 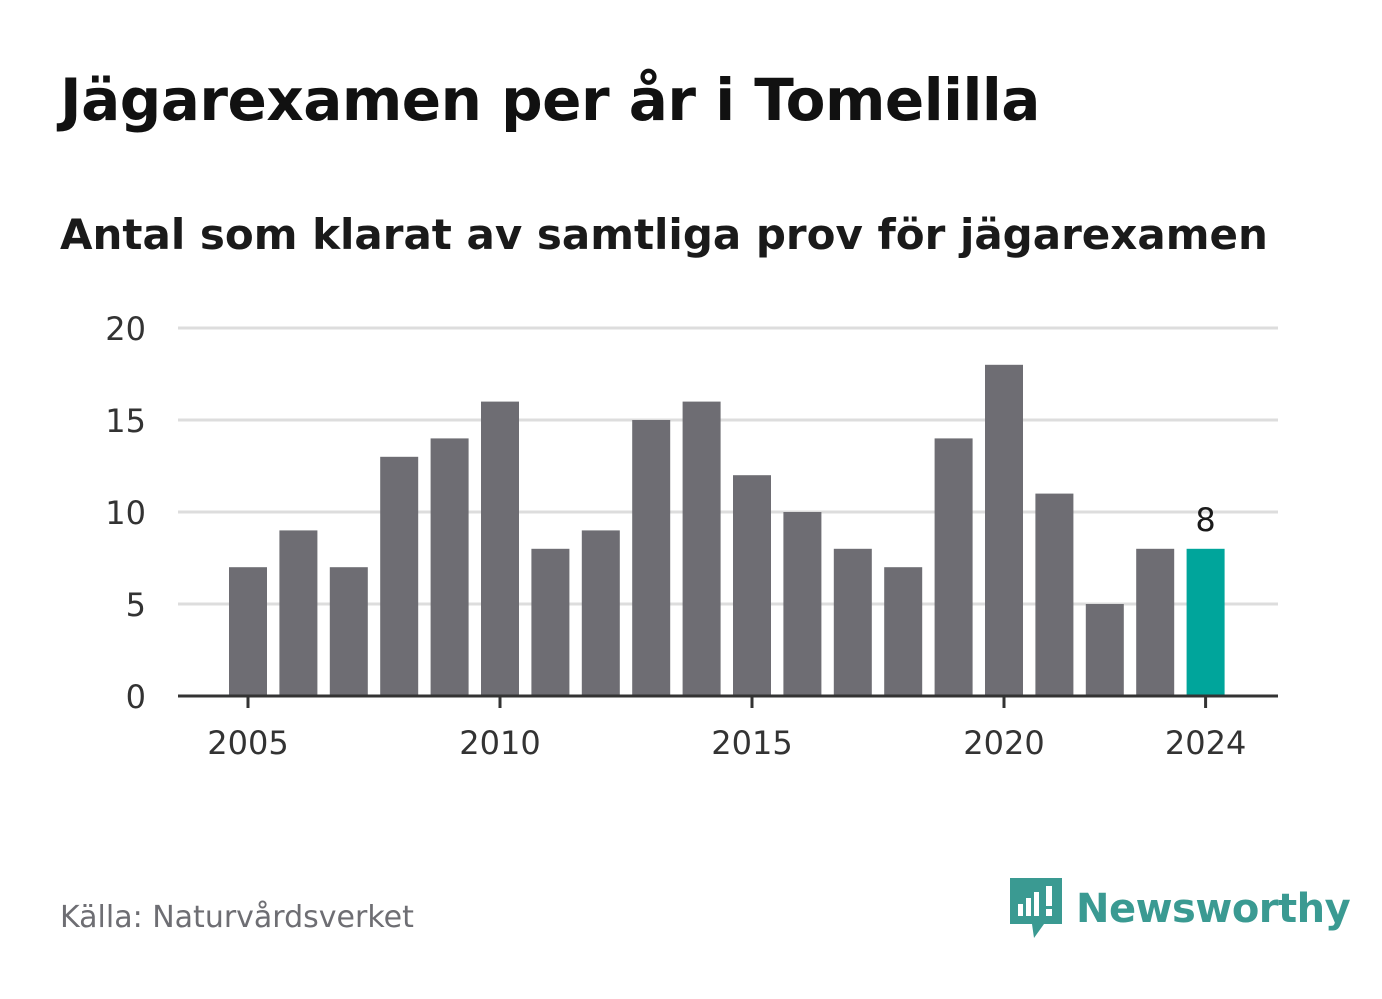 I want to click on brand-name: Newsworthy, so click(x=1213, y=909).